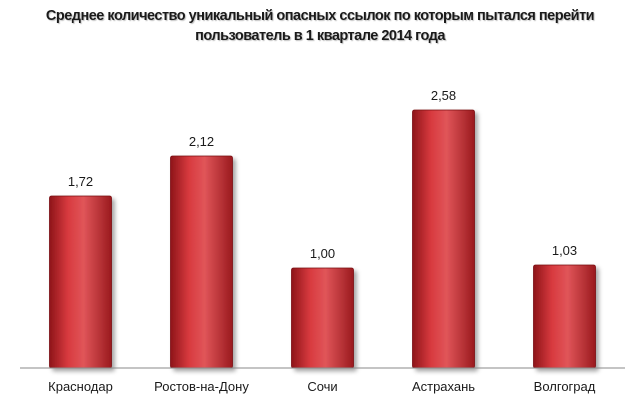 Image resolution: width=640 pixels, height=400 pixels. I want to click on category-label-3: Сочи, so click(322, 386).